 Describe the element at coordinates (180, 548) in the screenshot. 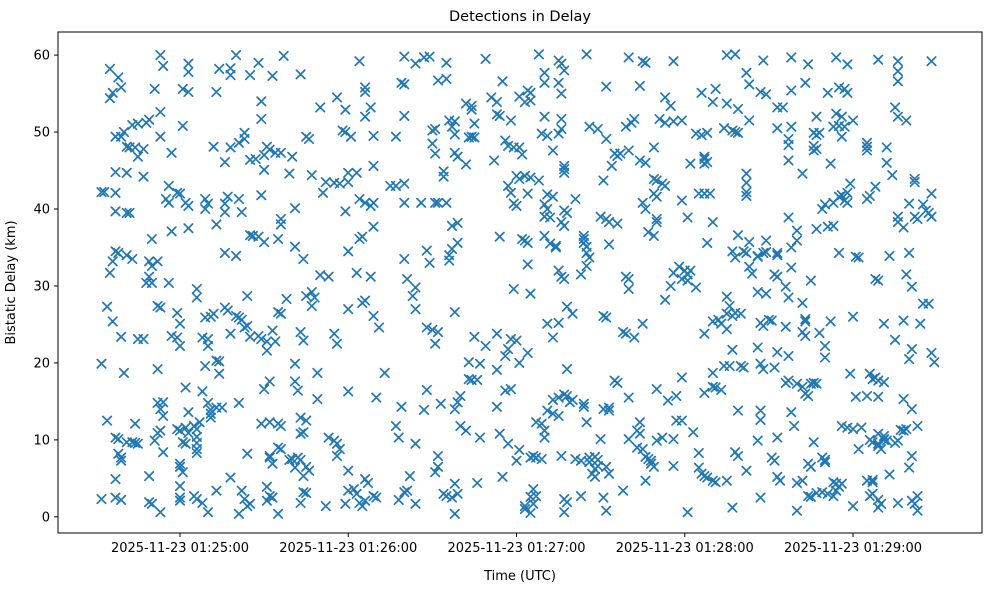

I see `x-tick-label: 2025-11-23 01:25:00` at that location.